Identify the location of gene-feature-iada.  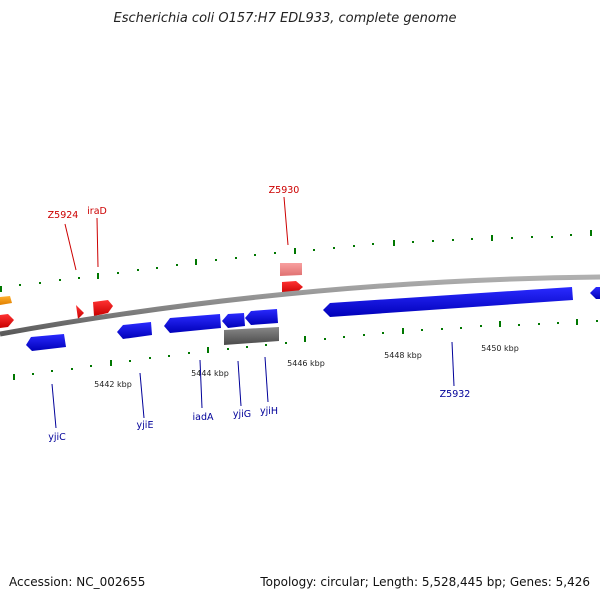
(192, 323).